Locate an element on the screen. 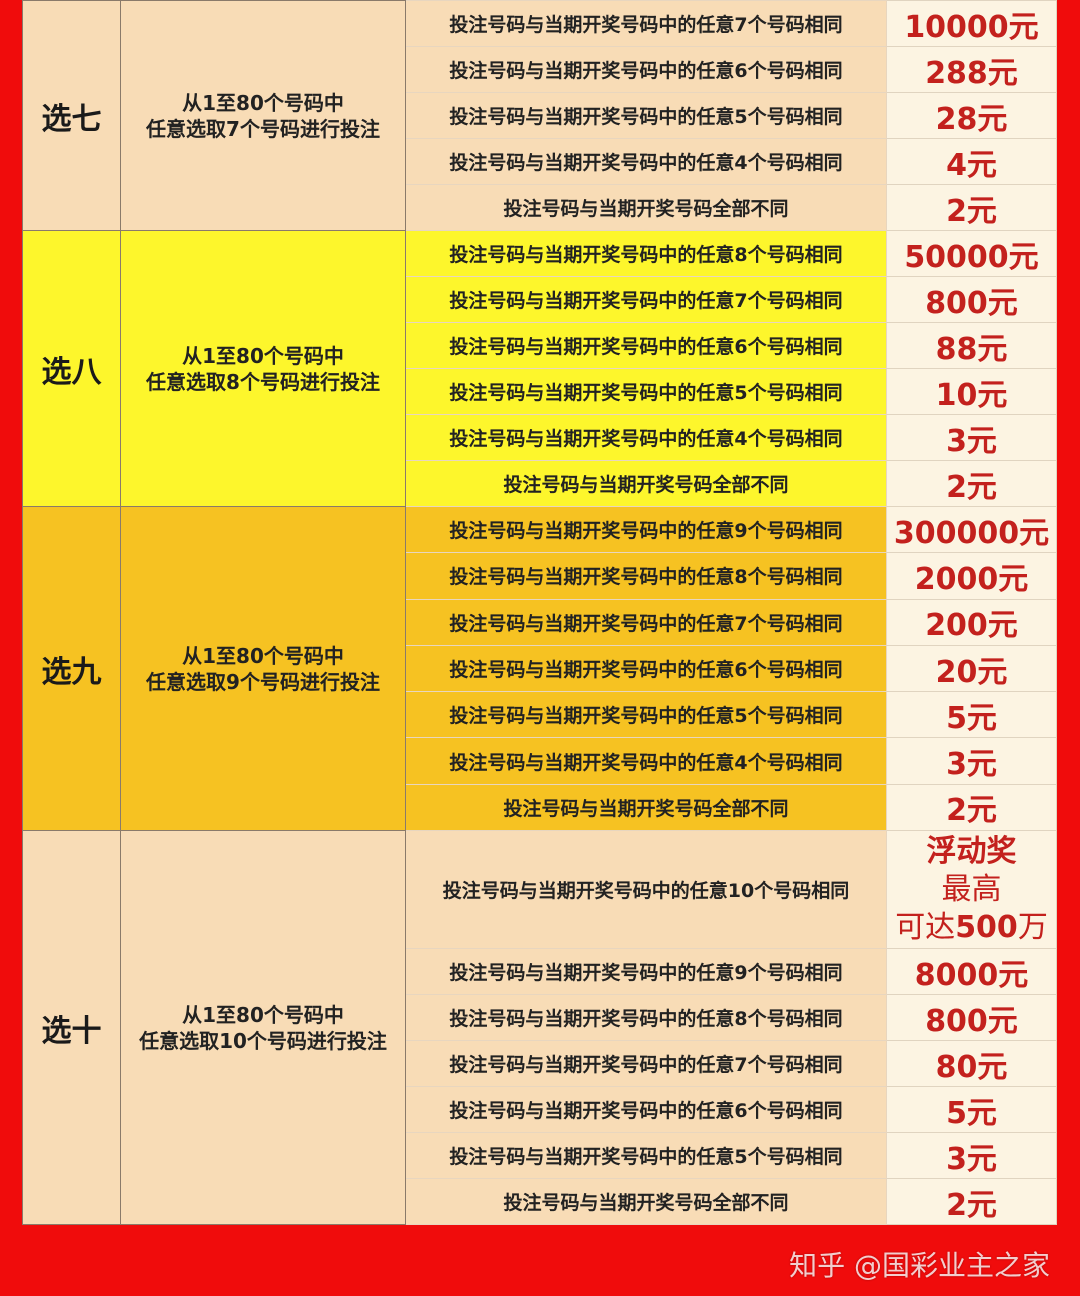 The width and height of the screenshot is (1080, 1296). table-row: 投注号码与当期开奖号码中的任意5个号码相同 10元 is located at coordinates (540, 391).